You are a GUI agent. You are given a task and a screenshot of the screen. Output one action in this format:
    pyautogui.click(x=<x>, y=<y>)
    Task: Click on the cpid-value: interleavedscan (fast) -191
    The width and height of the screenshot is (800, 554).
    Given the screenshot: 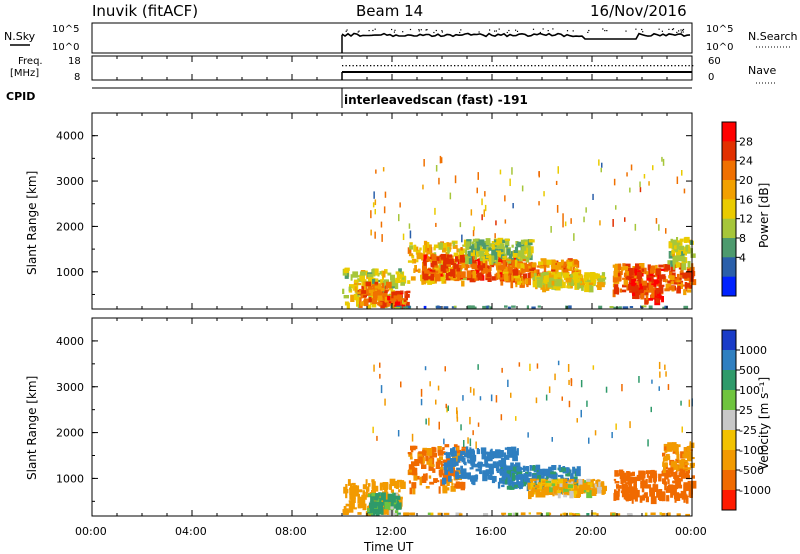 What is the action you would take?
    pyautogui.click(x=436, y=100)
    